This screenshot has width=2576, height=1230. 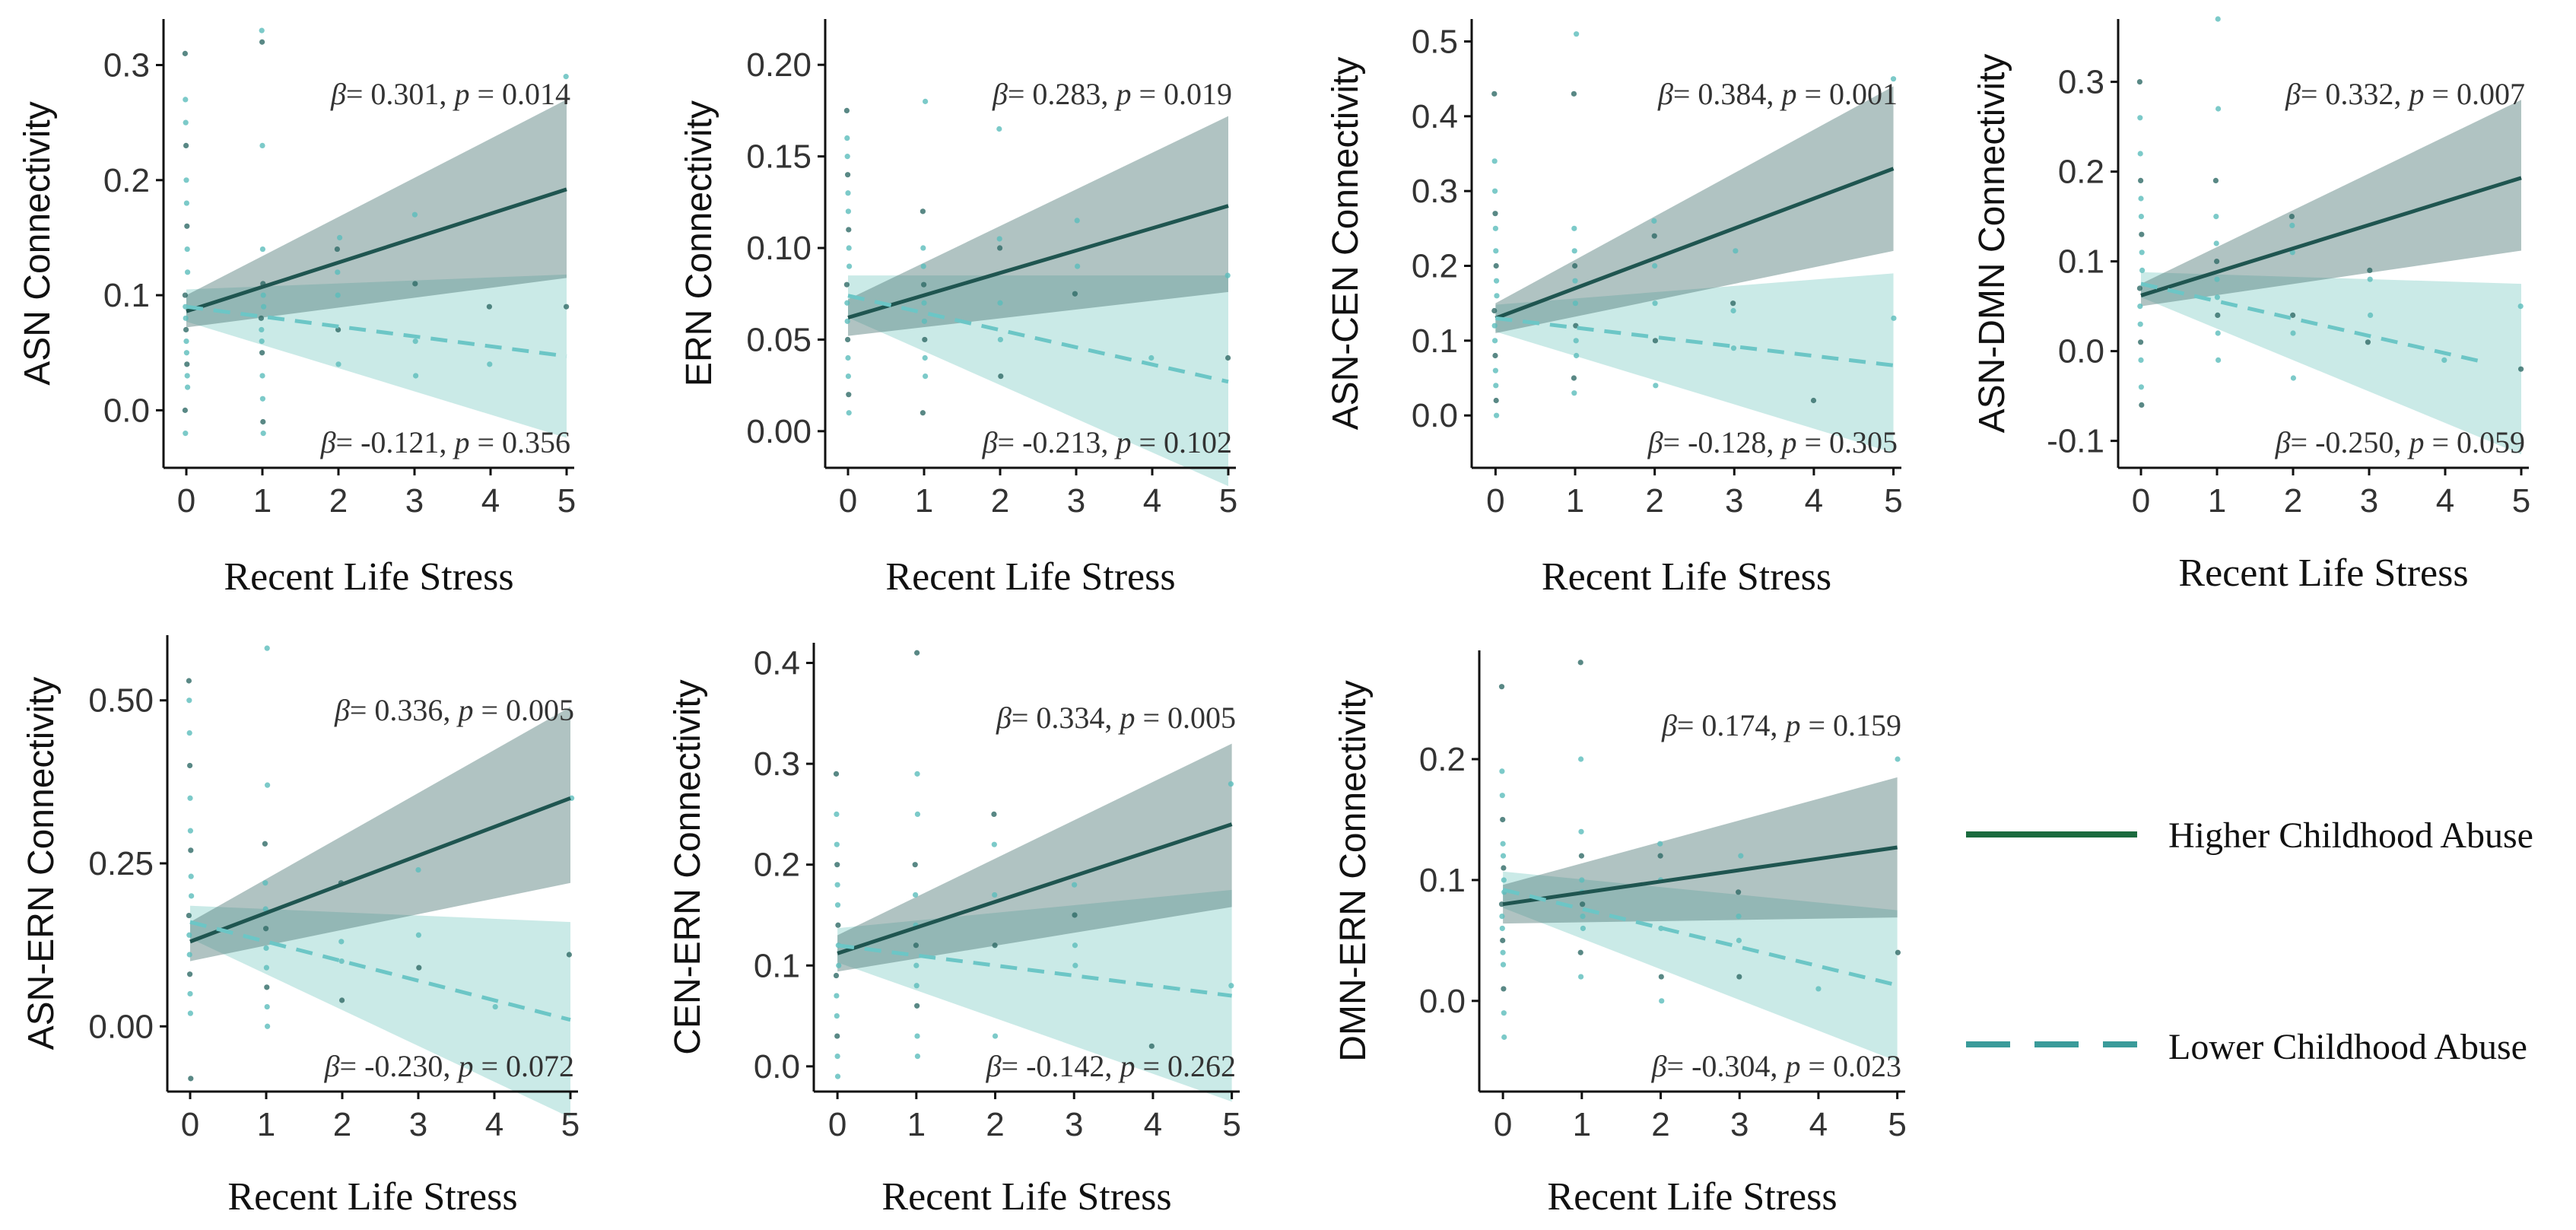 What do you see at coordinates (1111, 1066) in the screenshot?
I see `lower-abuse-stat: β= -0.142, p = 0.262` at bounding box center [1111, 1066].